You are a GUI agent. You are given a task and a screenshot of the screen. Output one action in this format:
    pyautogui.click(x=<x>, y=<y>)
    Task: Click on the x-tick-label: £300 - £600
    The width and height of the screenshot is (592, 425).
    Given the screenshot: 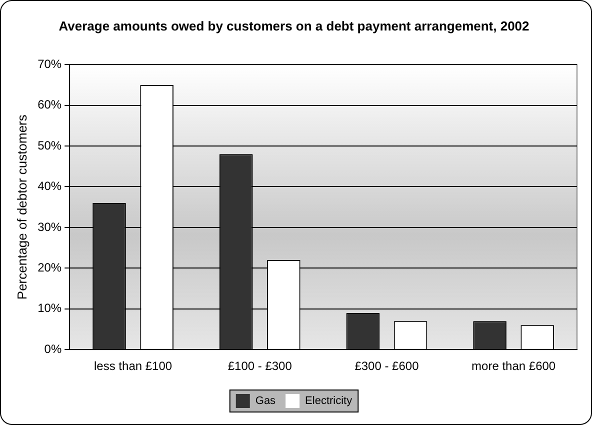 What is the action you would take?
    pyautogui.click(x=387, y=366)
    